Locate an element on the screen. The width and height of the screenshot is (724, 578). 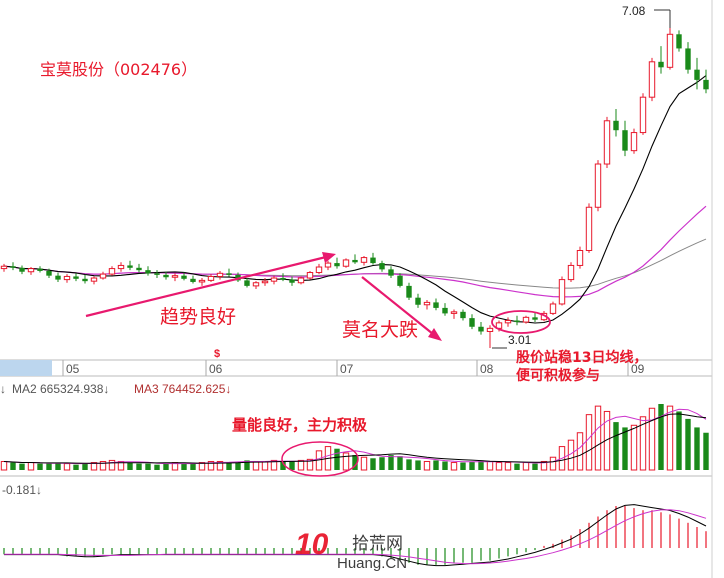
month-label-09: 09 is located at coordinates (638, 369).